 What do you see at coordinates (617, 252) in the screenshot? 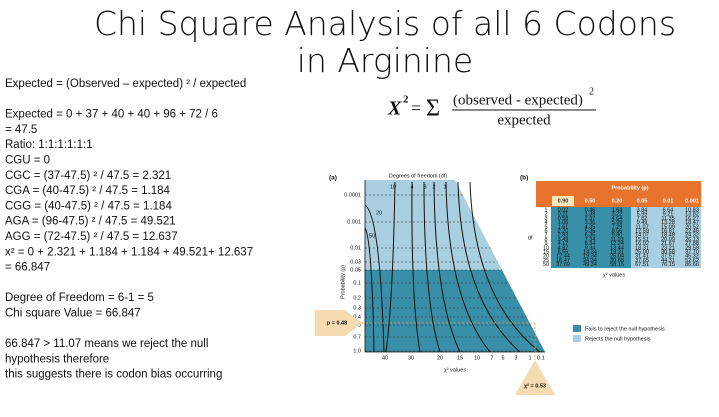
I see `cell: 19.31` at bounding box center [617, 252].